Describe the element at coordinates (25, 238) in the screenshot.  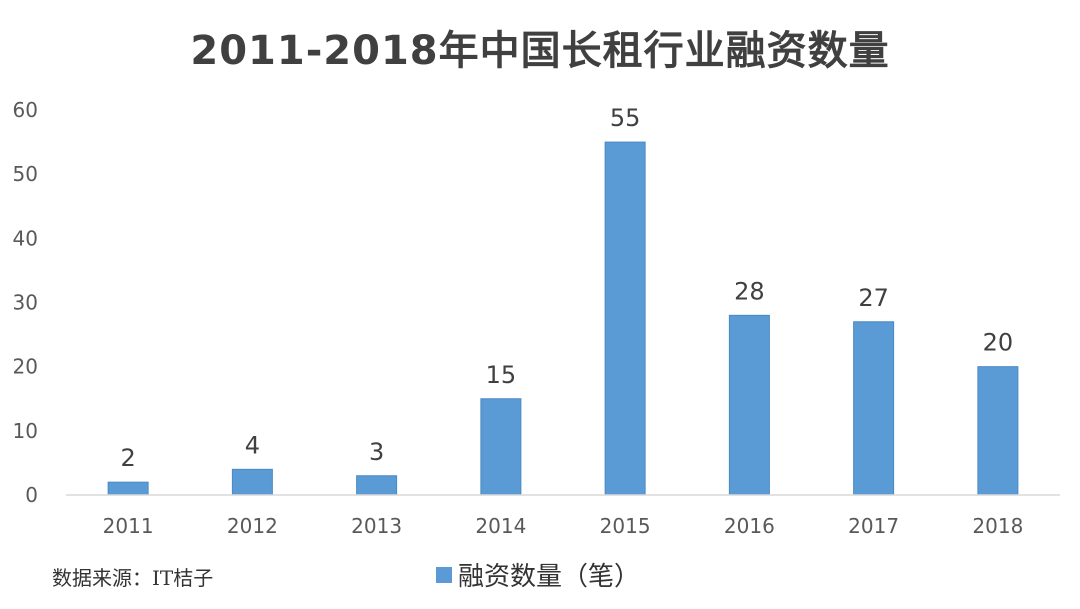
I see `y-tick-label: 40` at that location.